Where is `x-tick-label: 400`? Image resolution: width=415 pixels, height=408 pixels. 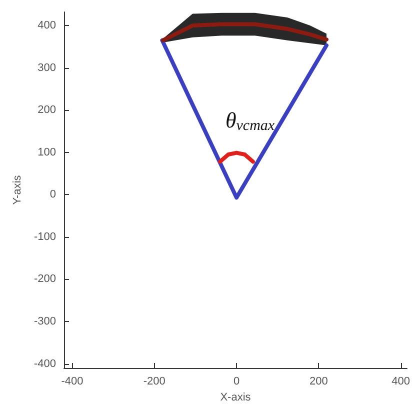 x-tick-label: 400 is located at coordinates (401, 382).